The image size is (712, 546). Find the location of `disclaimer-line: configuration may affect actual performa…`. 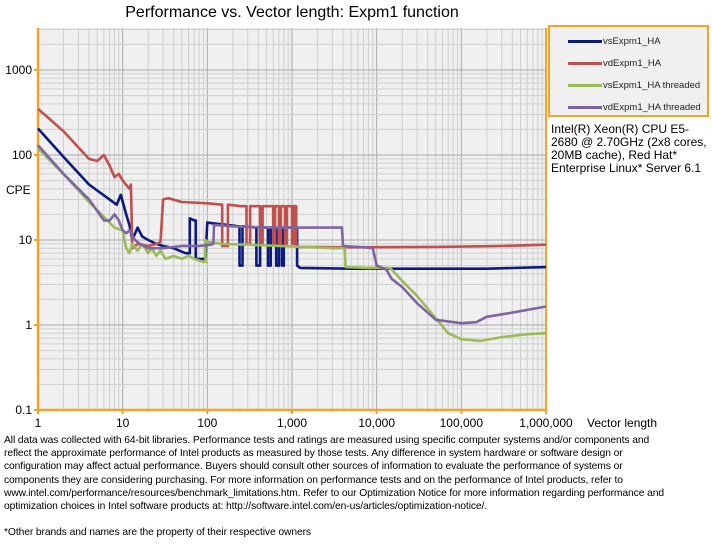

disclaimer-line: configuration may affect actual performa… is located at coordinates (313, 467).